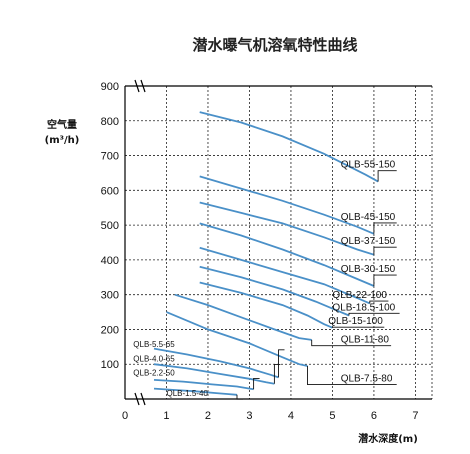 Image resolution: width=470 pixels, height=454 pixels. I want to click on y-tick-label: 900, so click(110, 87).